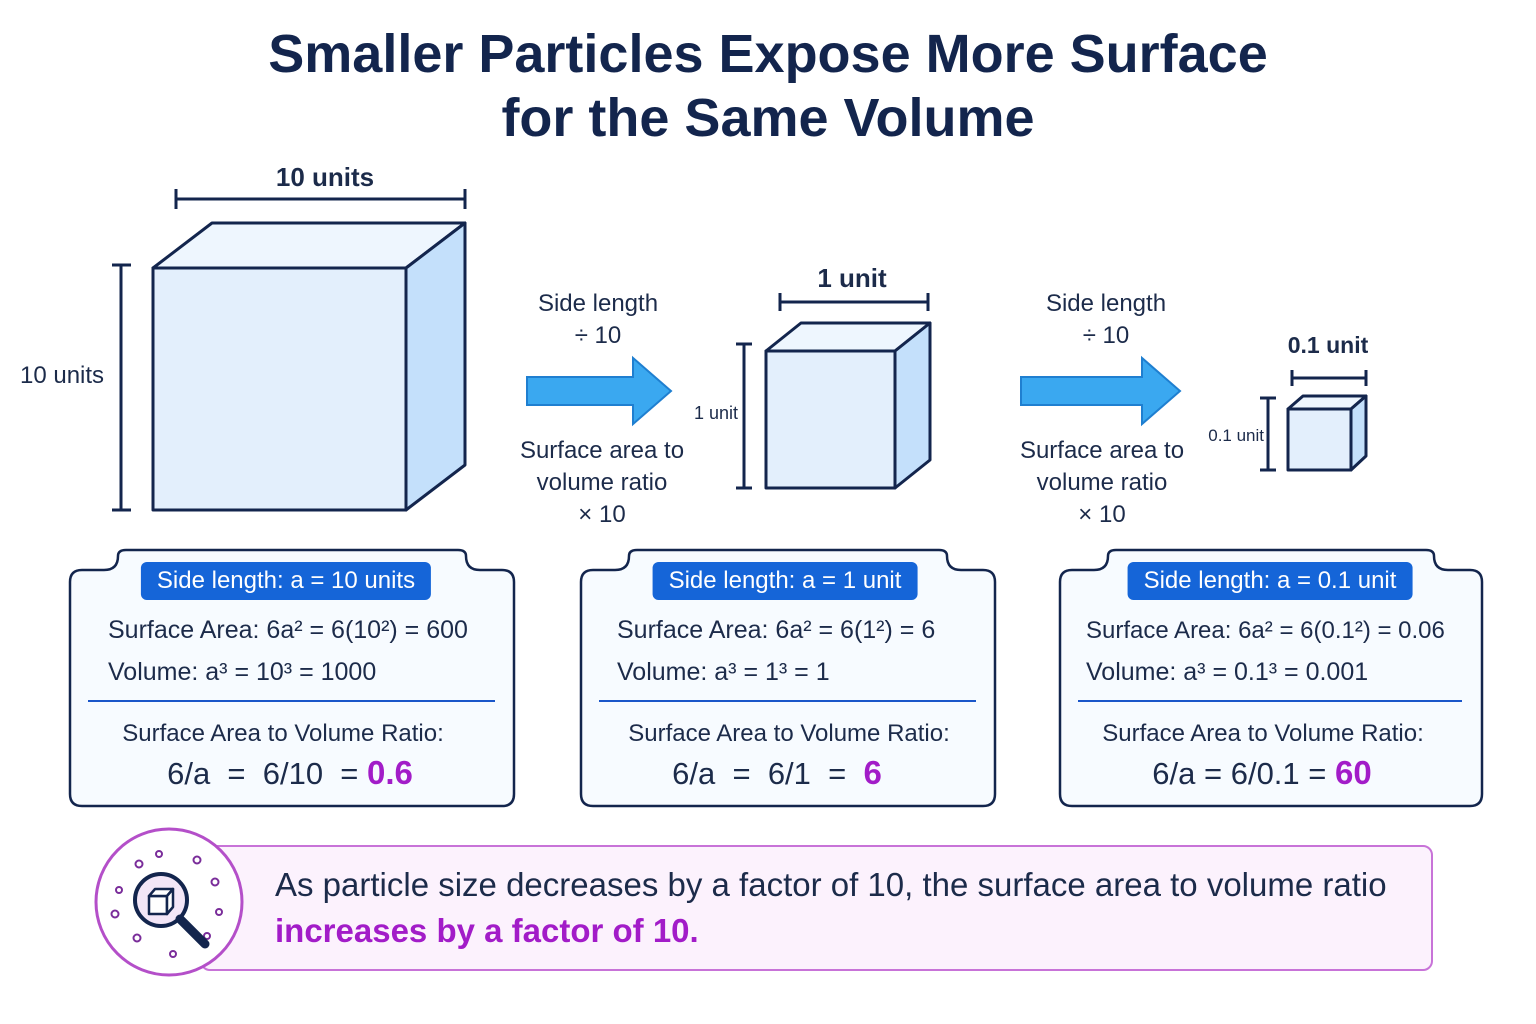 This screenshot has width=1536, height=1024. I want to click on arrow-1-line-5: × 10, so click(602, 514).